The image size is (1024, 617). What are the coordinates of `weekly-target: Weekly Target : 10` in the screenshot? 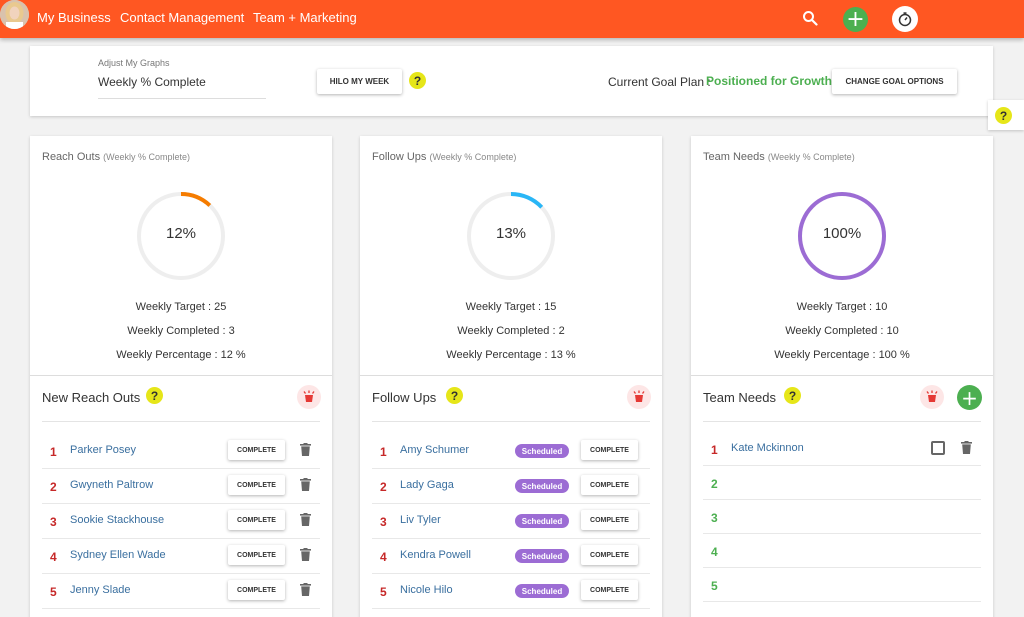 It's located at (842, 307).